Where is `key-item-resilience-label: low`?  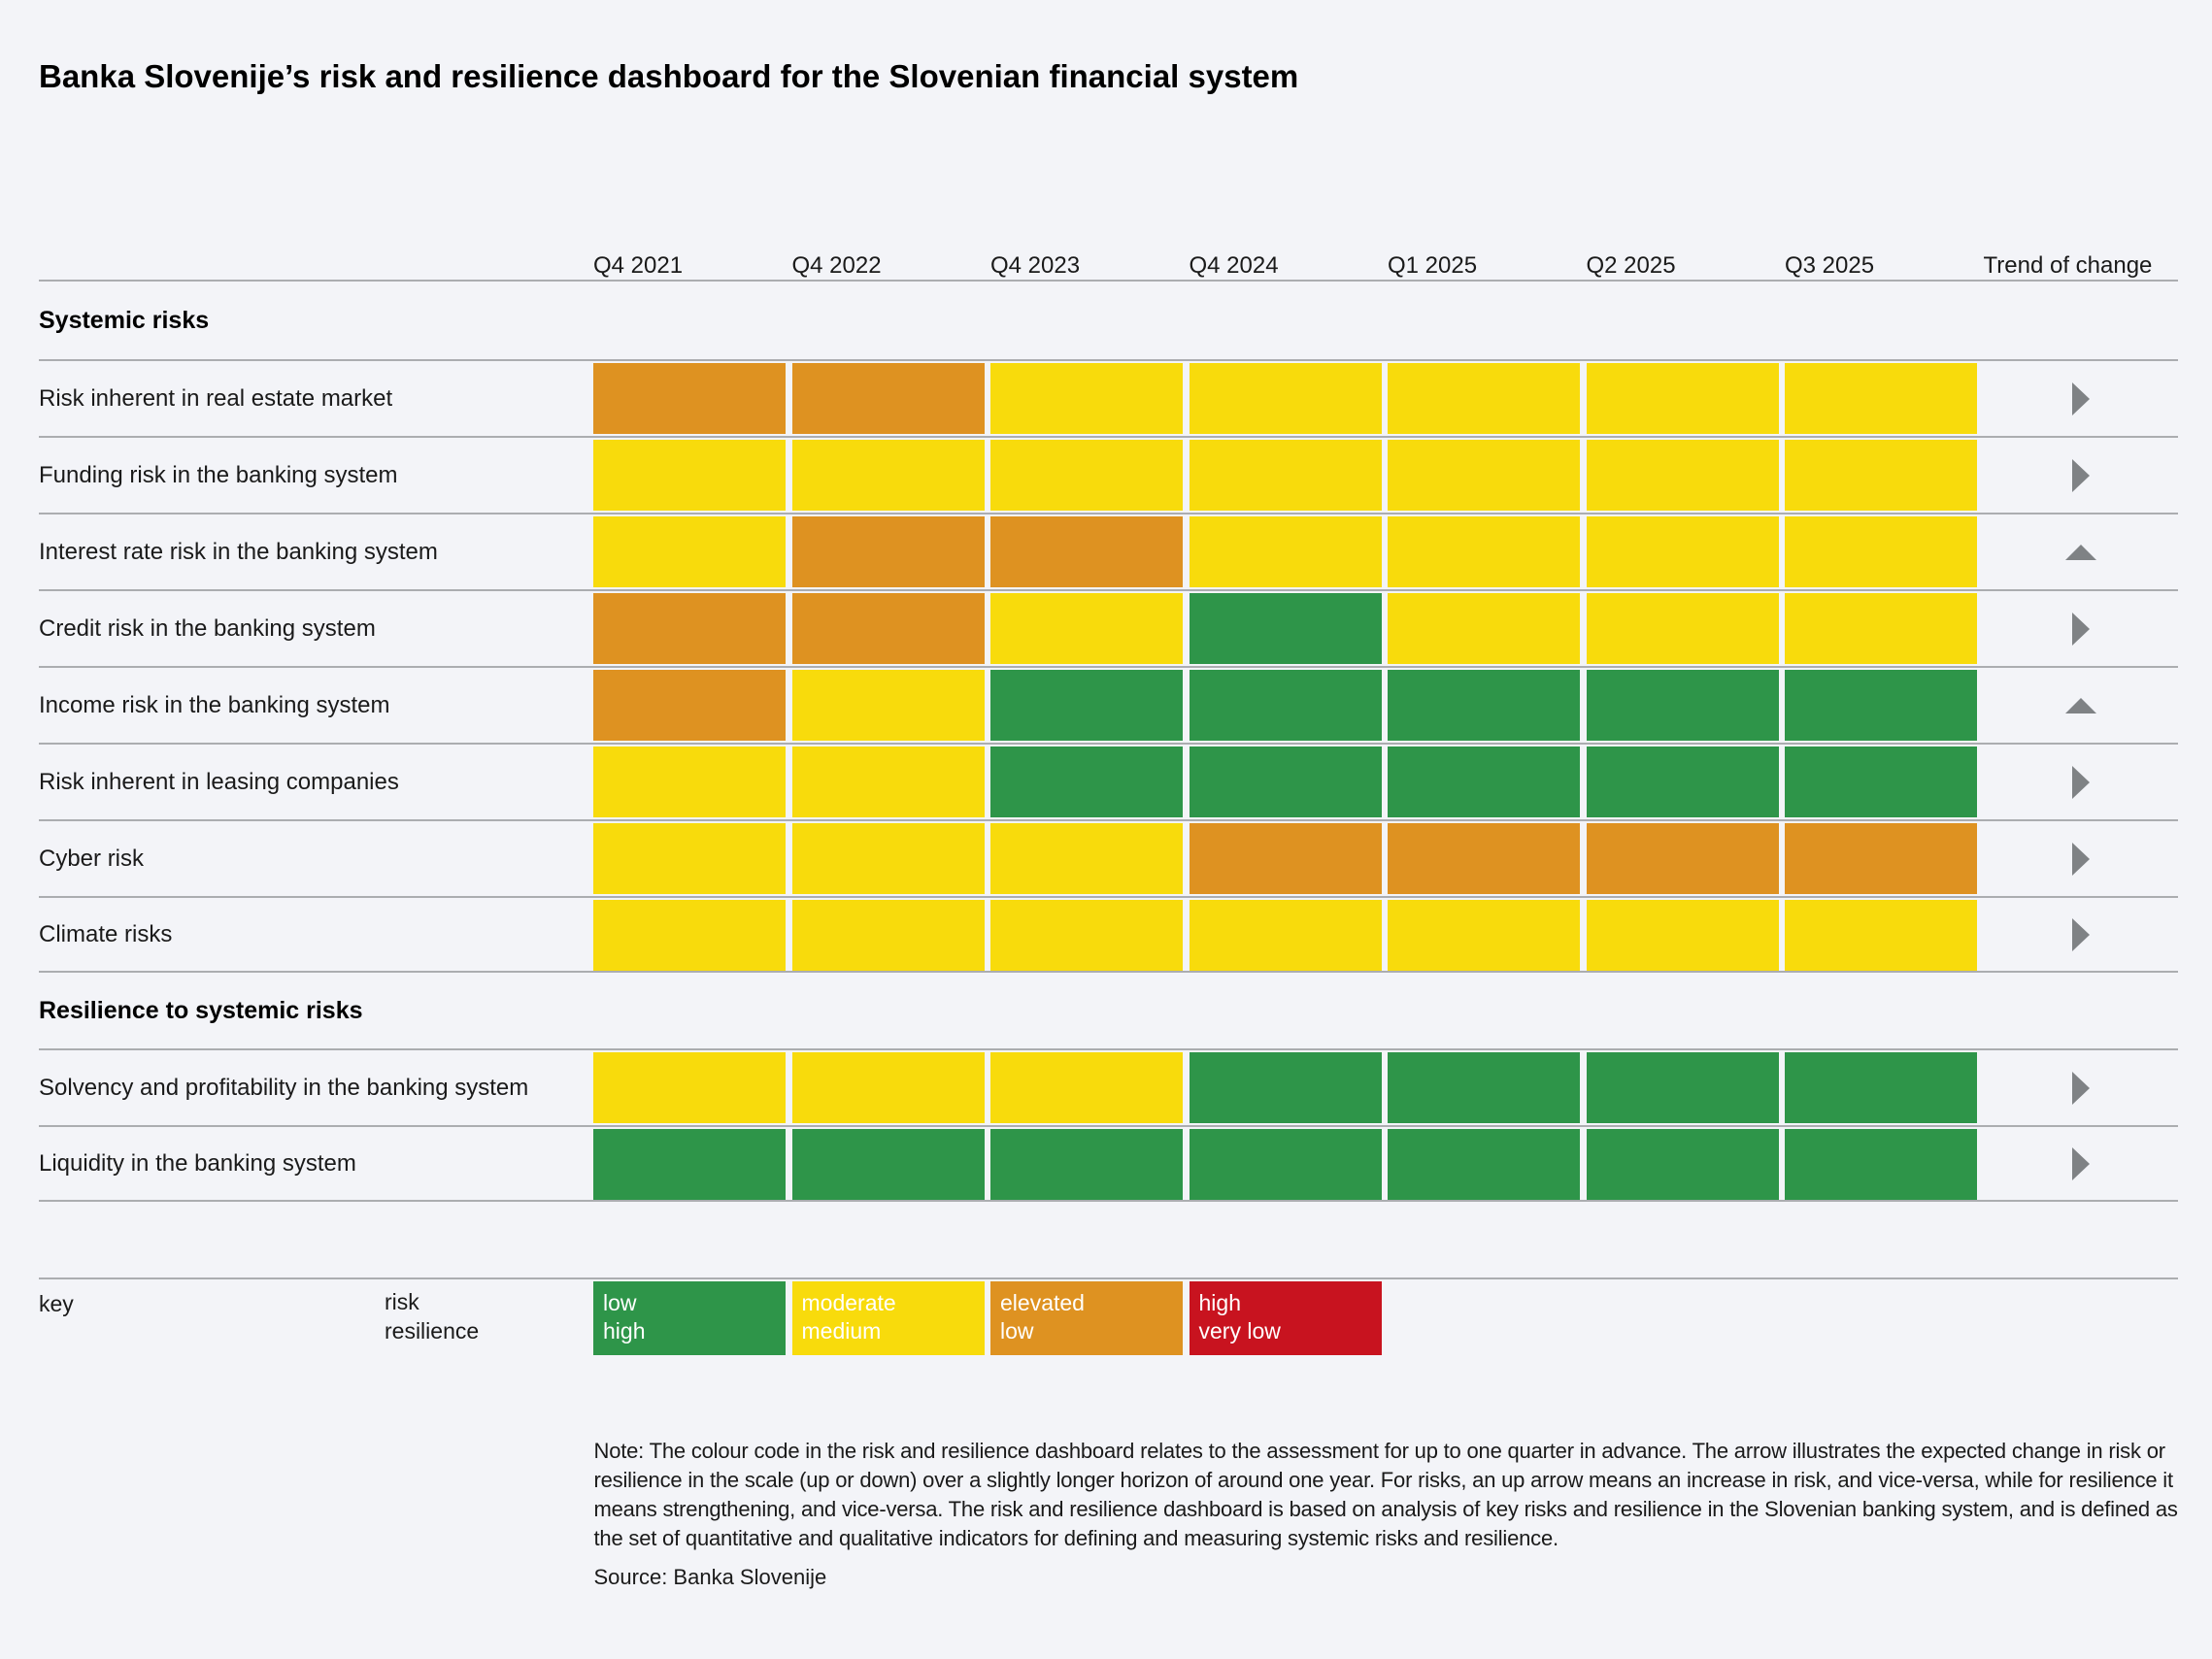
key-item-resilience-label: low is located at coordinates (1017, 1331).